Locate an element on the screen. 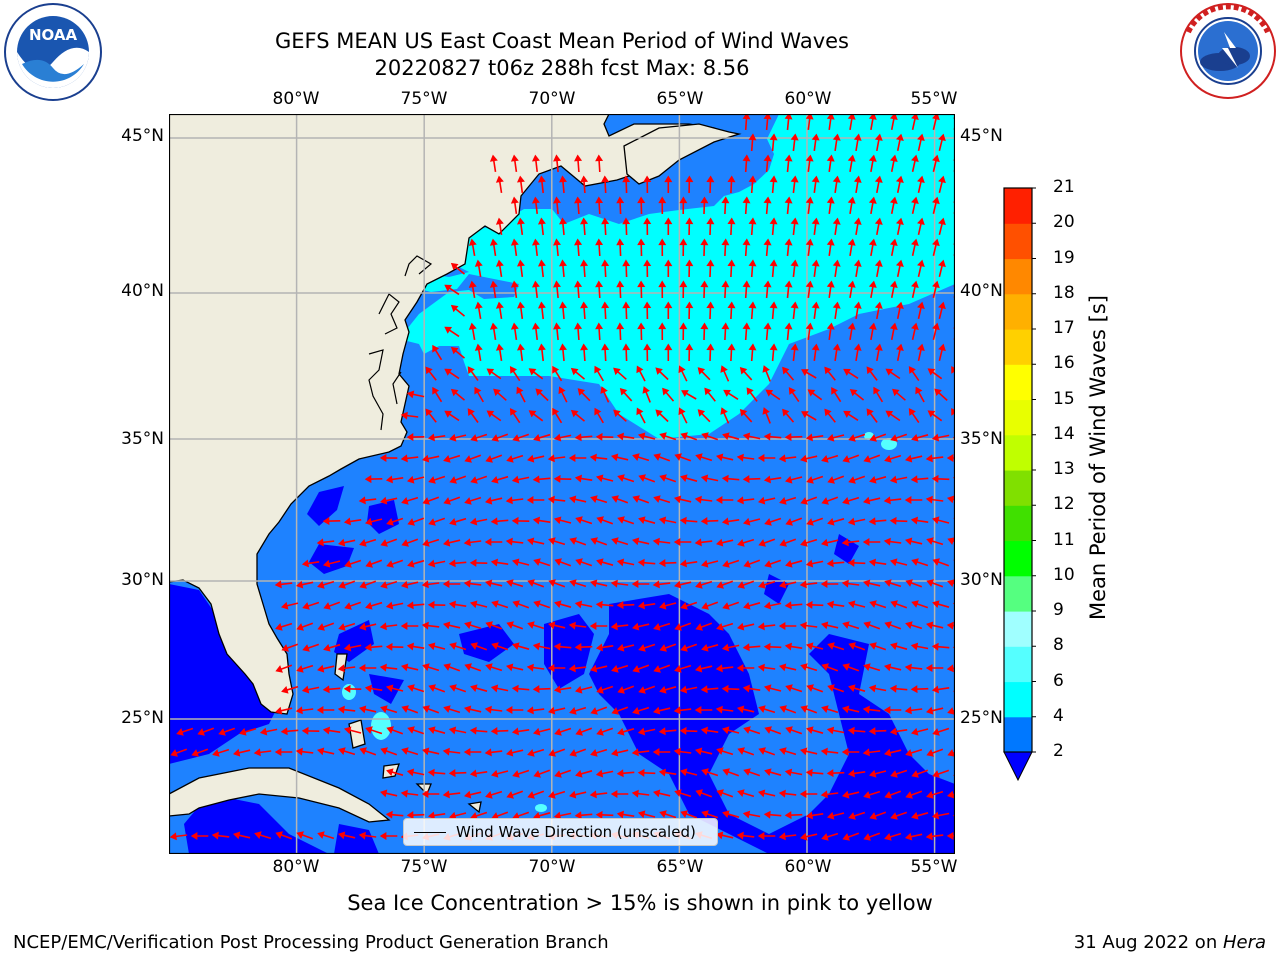 Image resolution: width=1280 pixels, height=960 pixels. lat-tick-right: 45°N is located at coordinates (981, 136).